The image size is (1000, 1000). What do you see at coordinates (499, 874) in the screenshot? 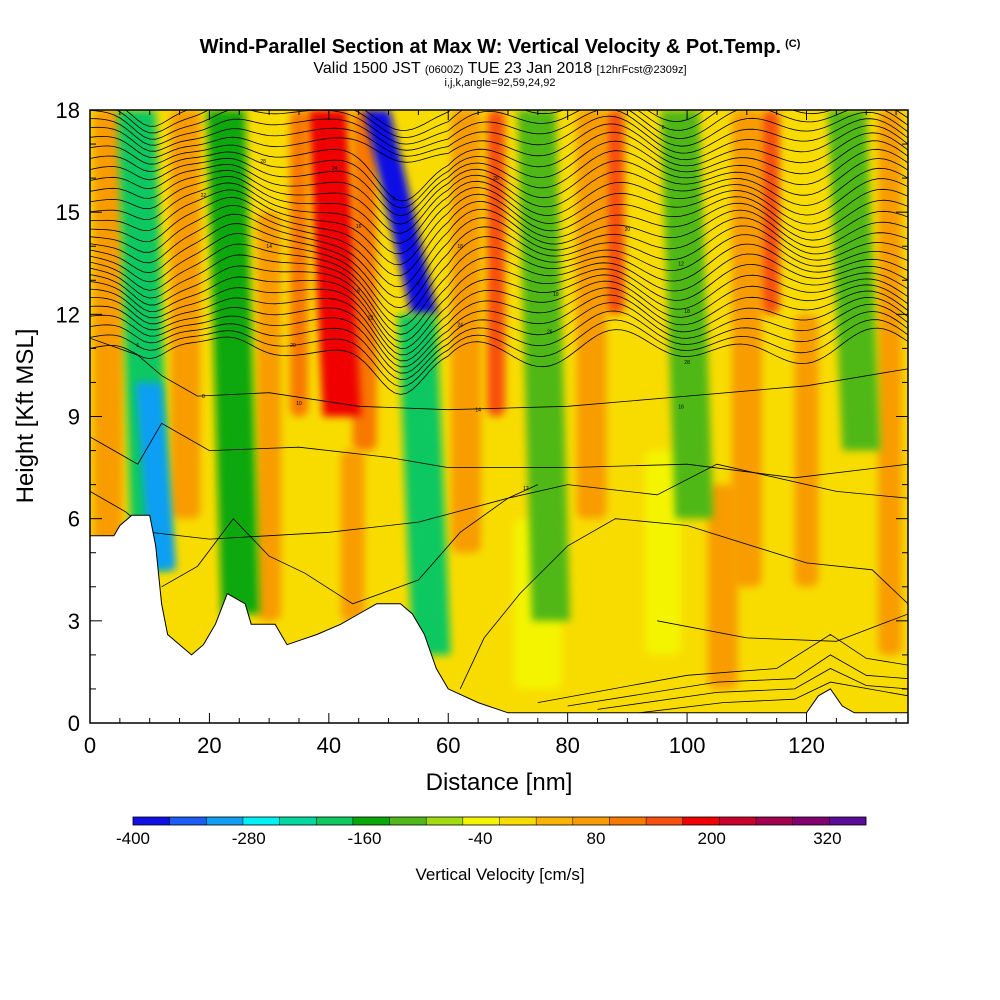
I see `colorbar-label: Vertical Velocity [cm/s]` at bounding box center [499, 874].